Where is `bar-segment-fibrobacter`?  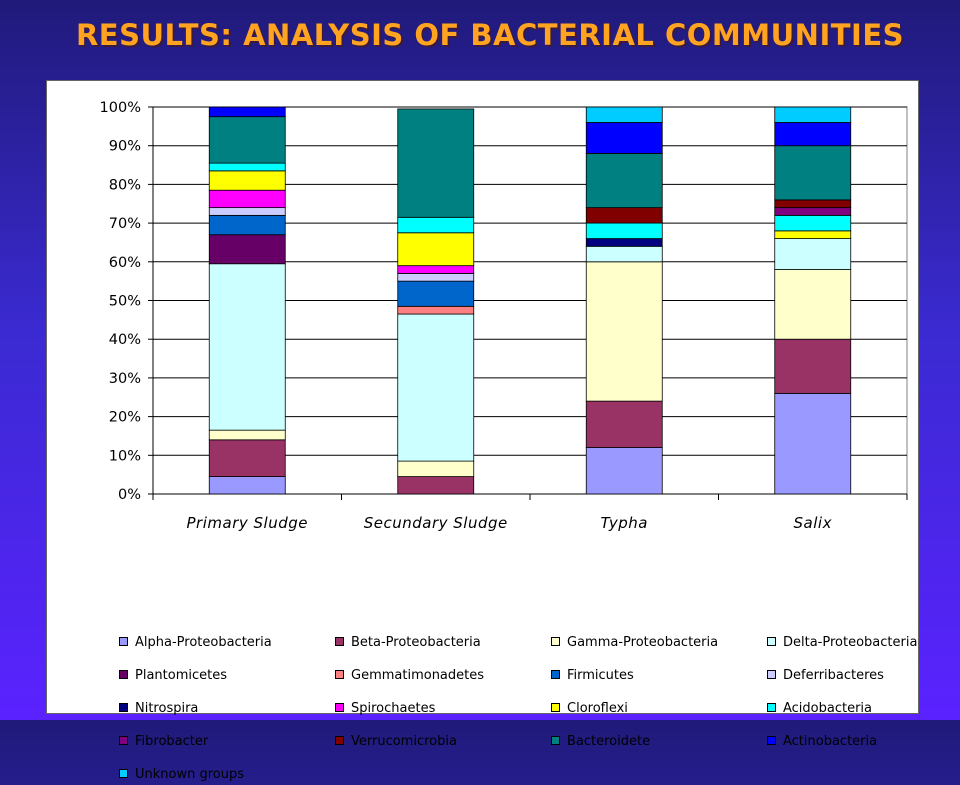
bar-segment-fibrobacter is located at coordinates (813, 211).